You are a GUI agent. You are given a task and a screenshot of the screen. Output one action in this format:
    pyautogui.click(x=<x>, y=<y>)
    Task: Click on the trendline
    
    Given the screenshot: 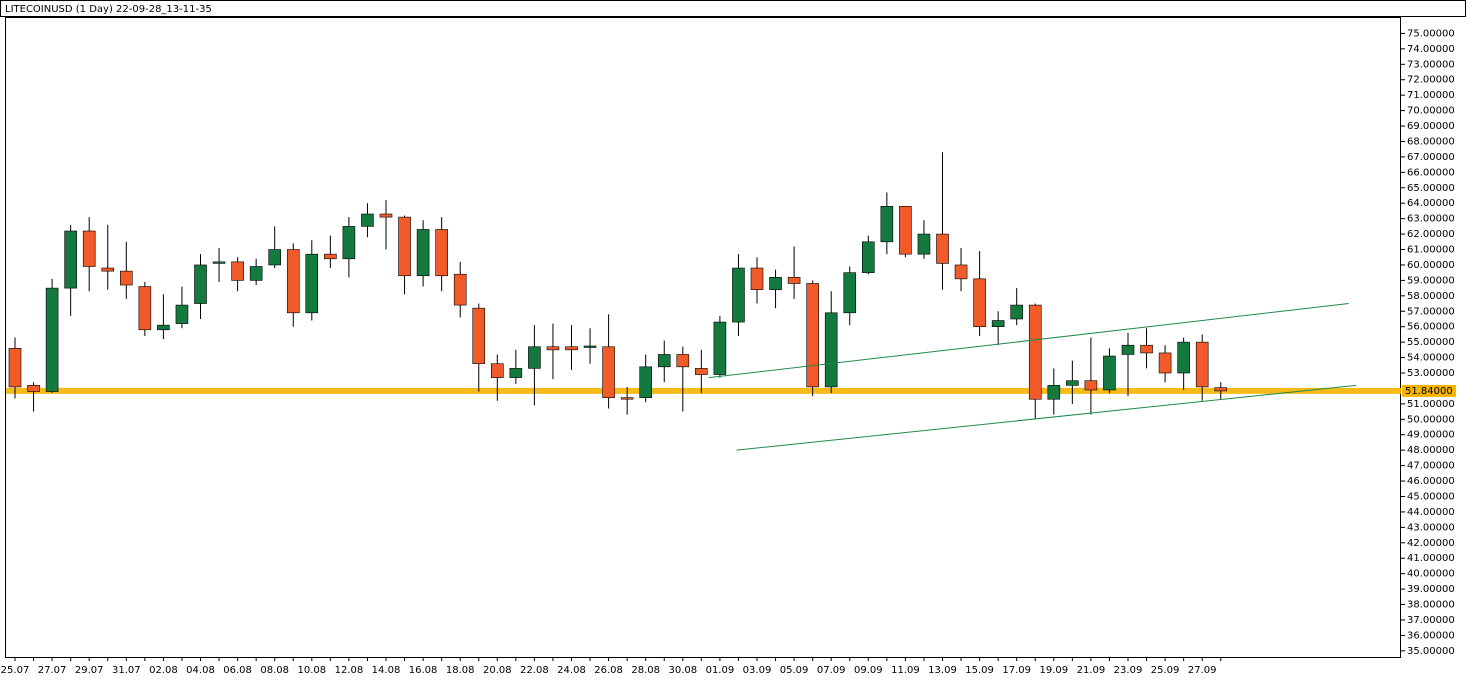 What is the action you would take?
    pyautogui.click(x=1028, y=341)
    